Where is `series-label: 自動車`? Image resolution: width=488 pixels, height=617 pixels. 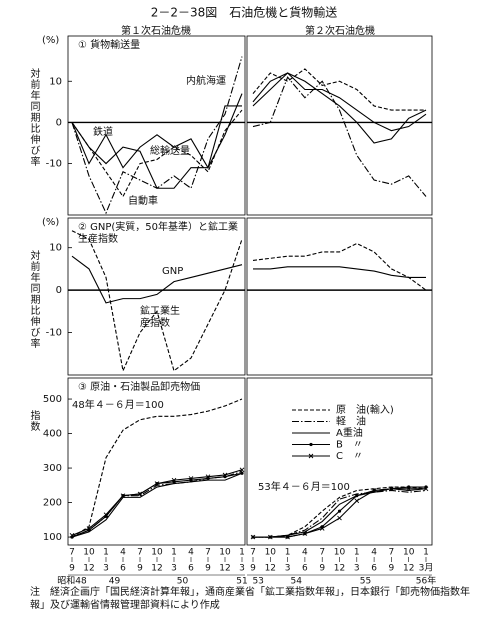 series-label: 自動車 is located at coordinates (143, 201).